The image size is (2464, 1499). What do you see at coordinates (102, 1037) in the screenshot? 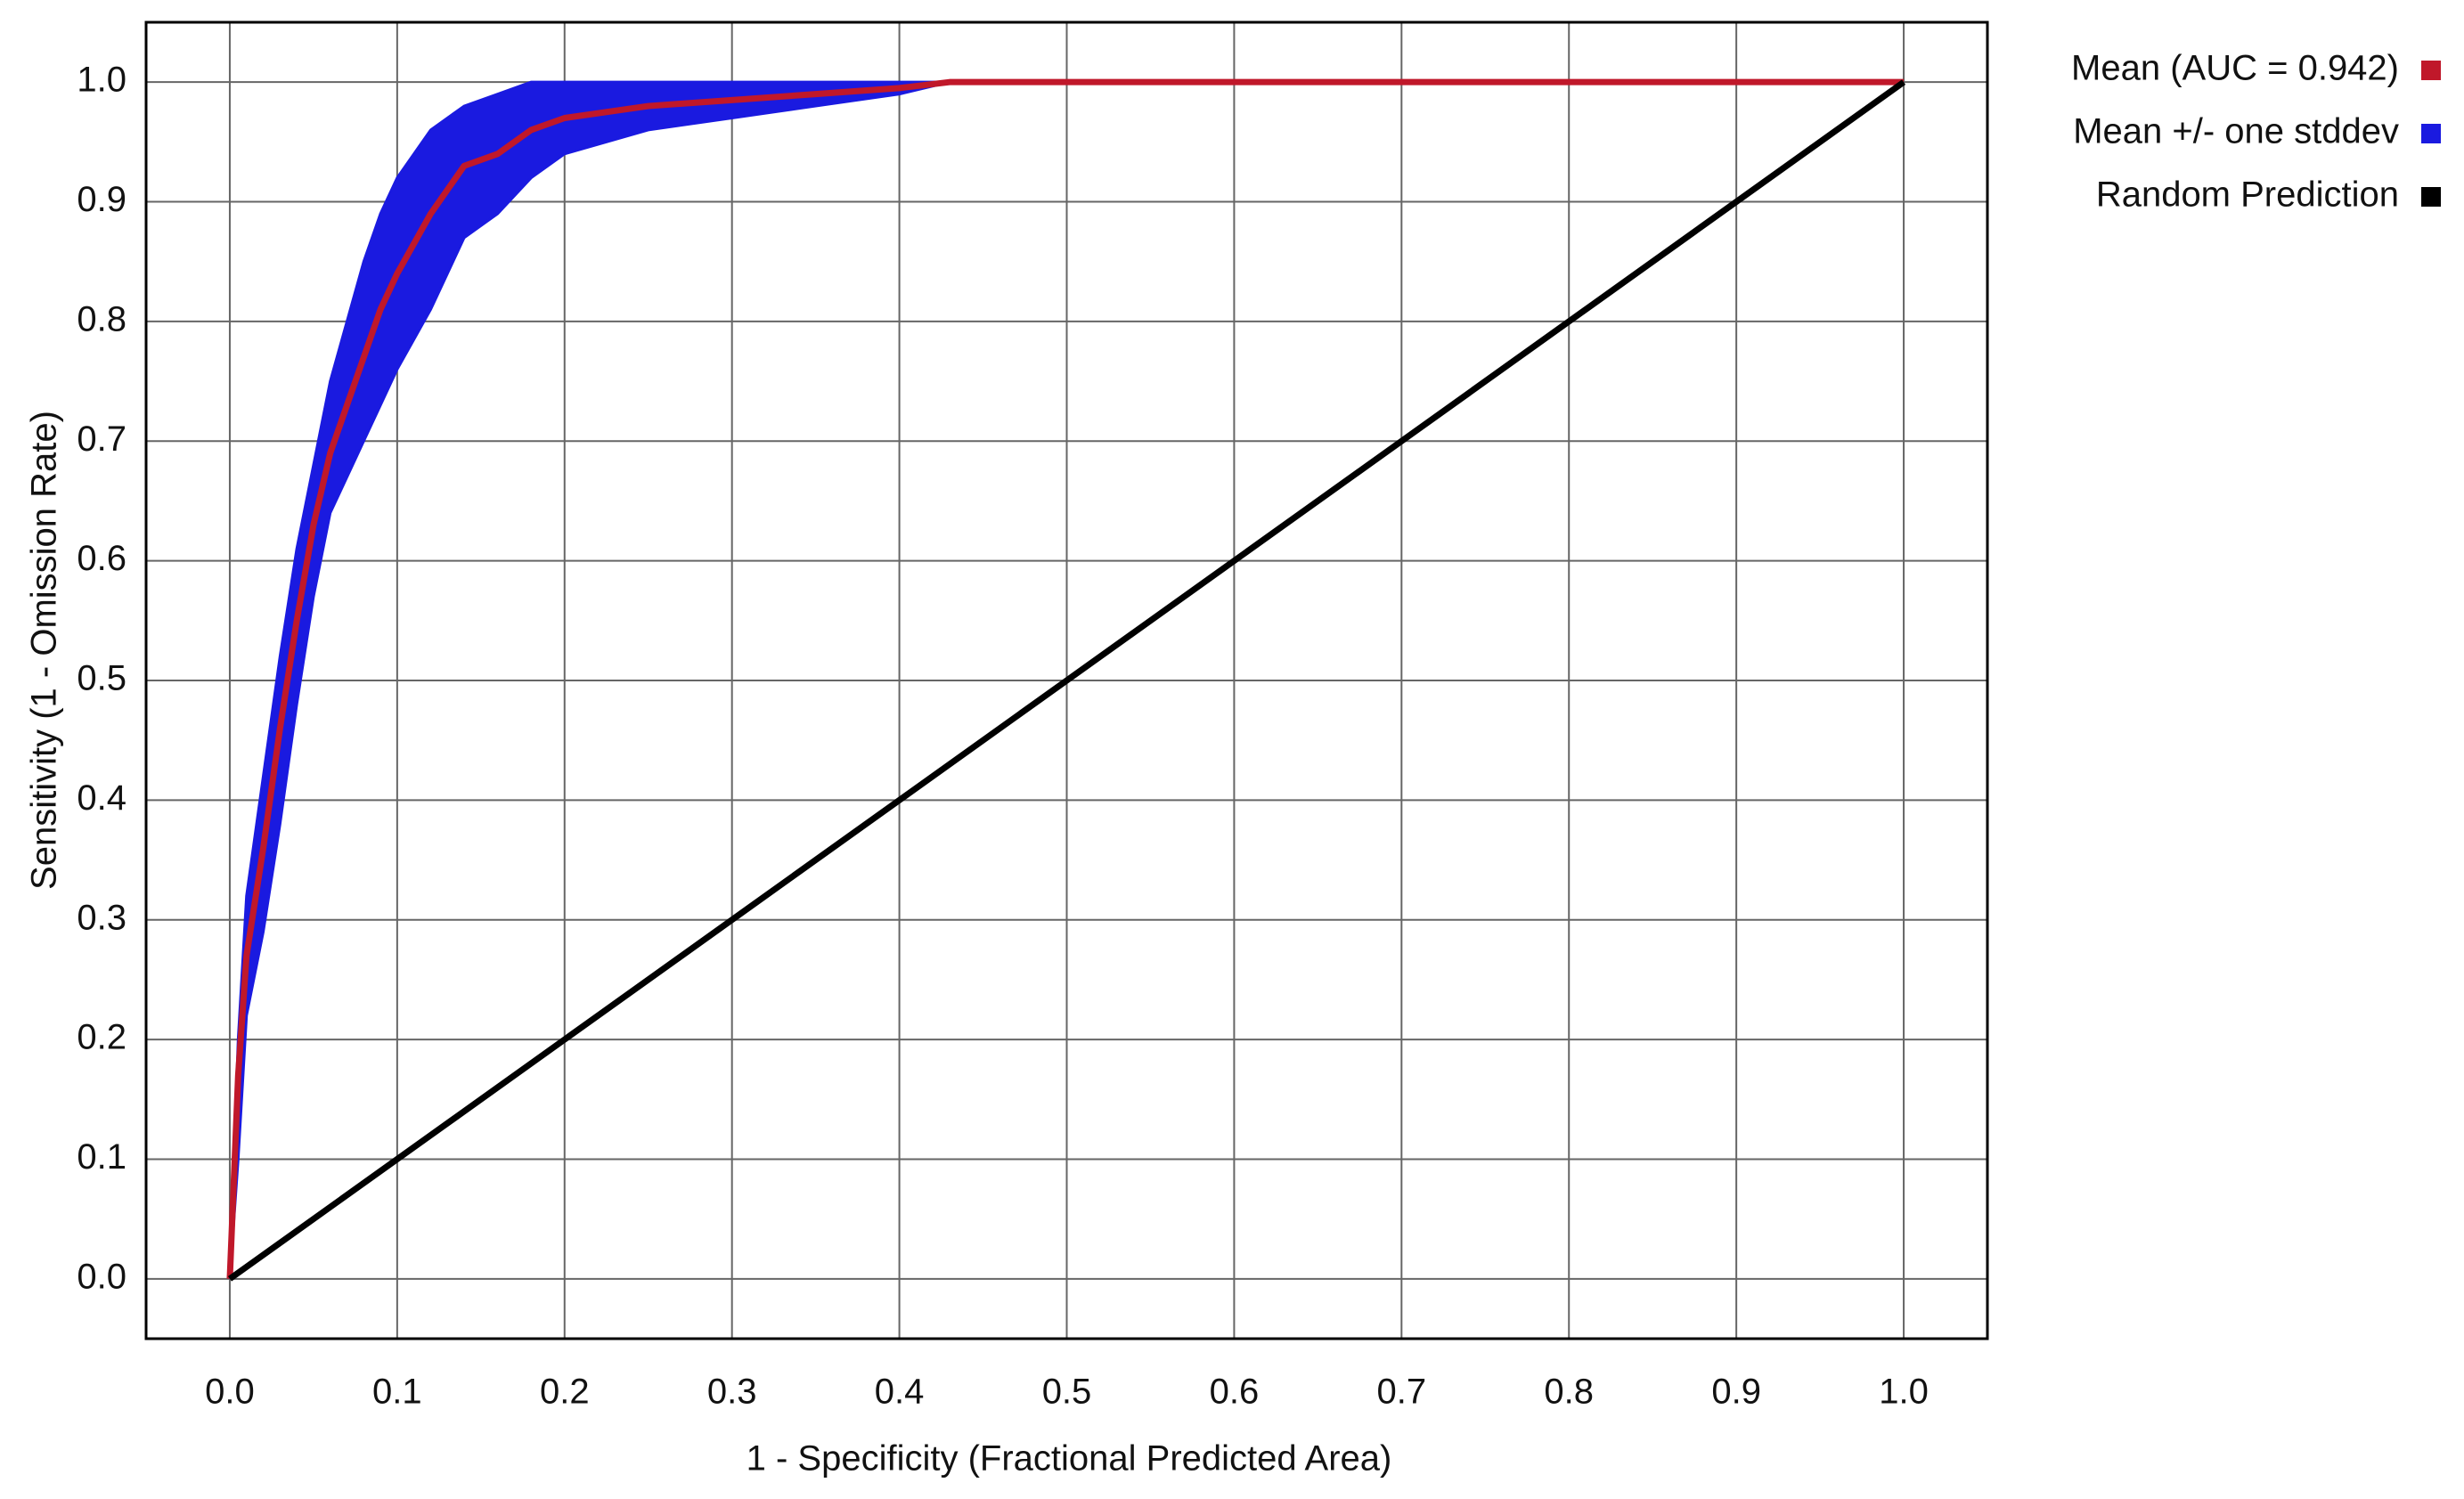
I see `y-tick-label: 0.2` at bounding box center [102, 1037].